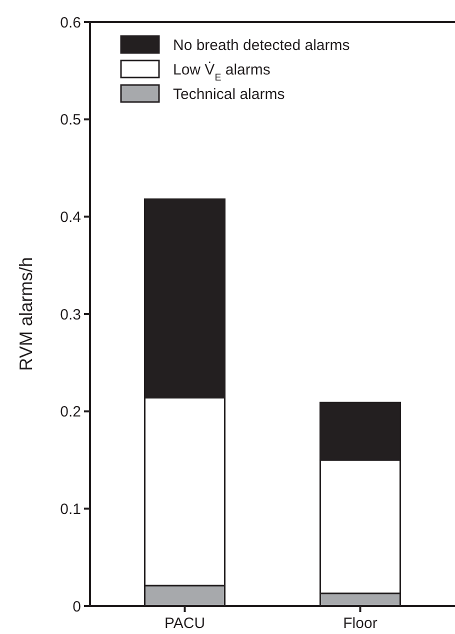 This screenshot has height=634, width=455. What do you see at coordinates (70, 217) in the screenshot?
I see `y-tick-label: 0.4` at bounding box center [70, 217].